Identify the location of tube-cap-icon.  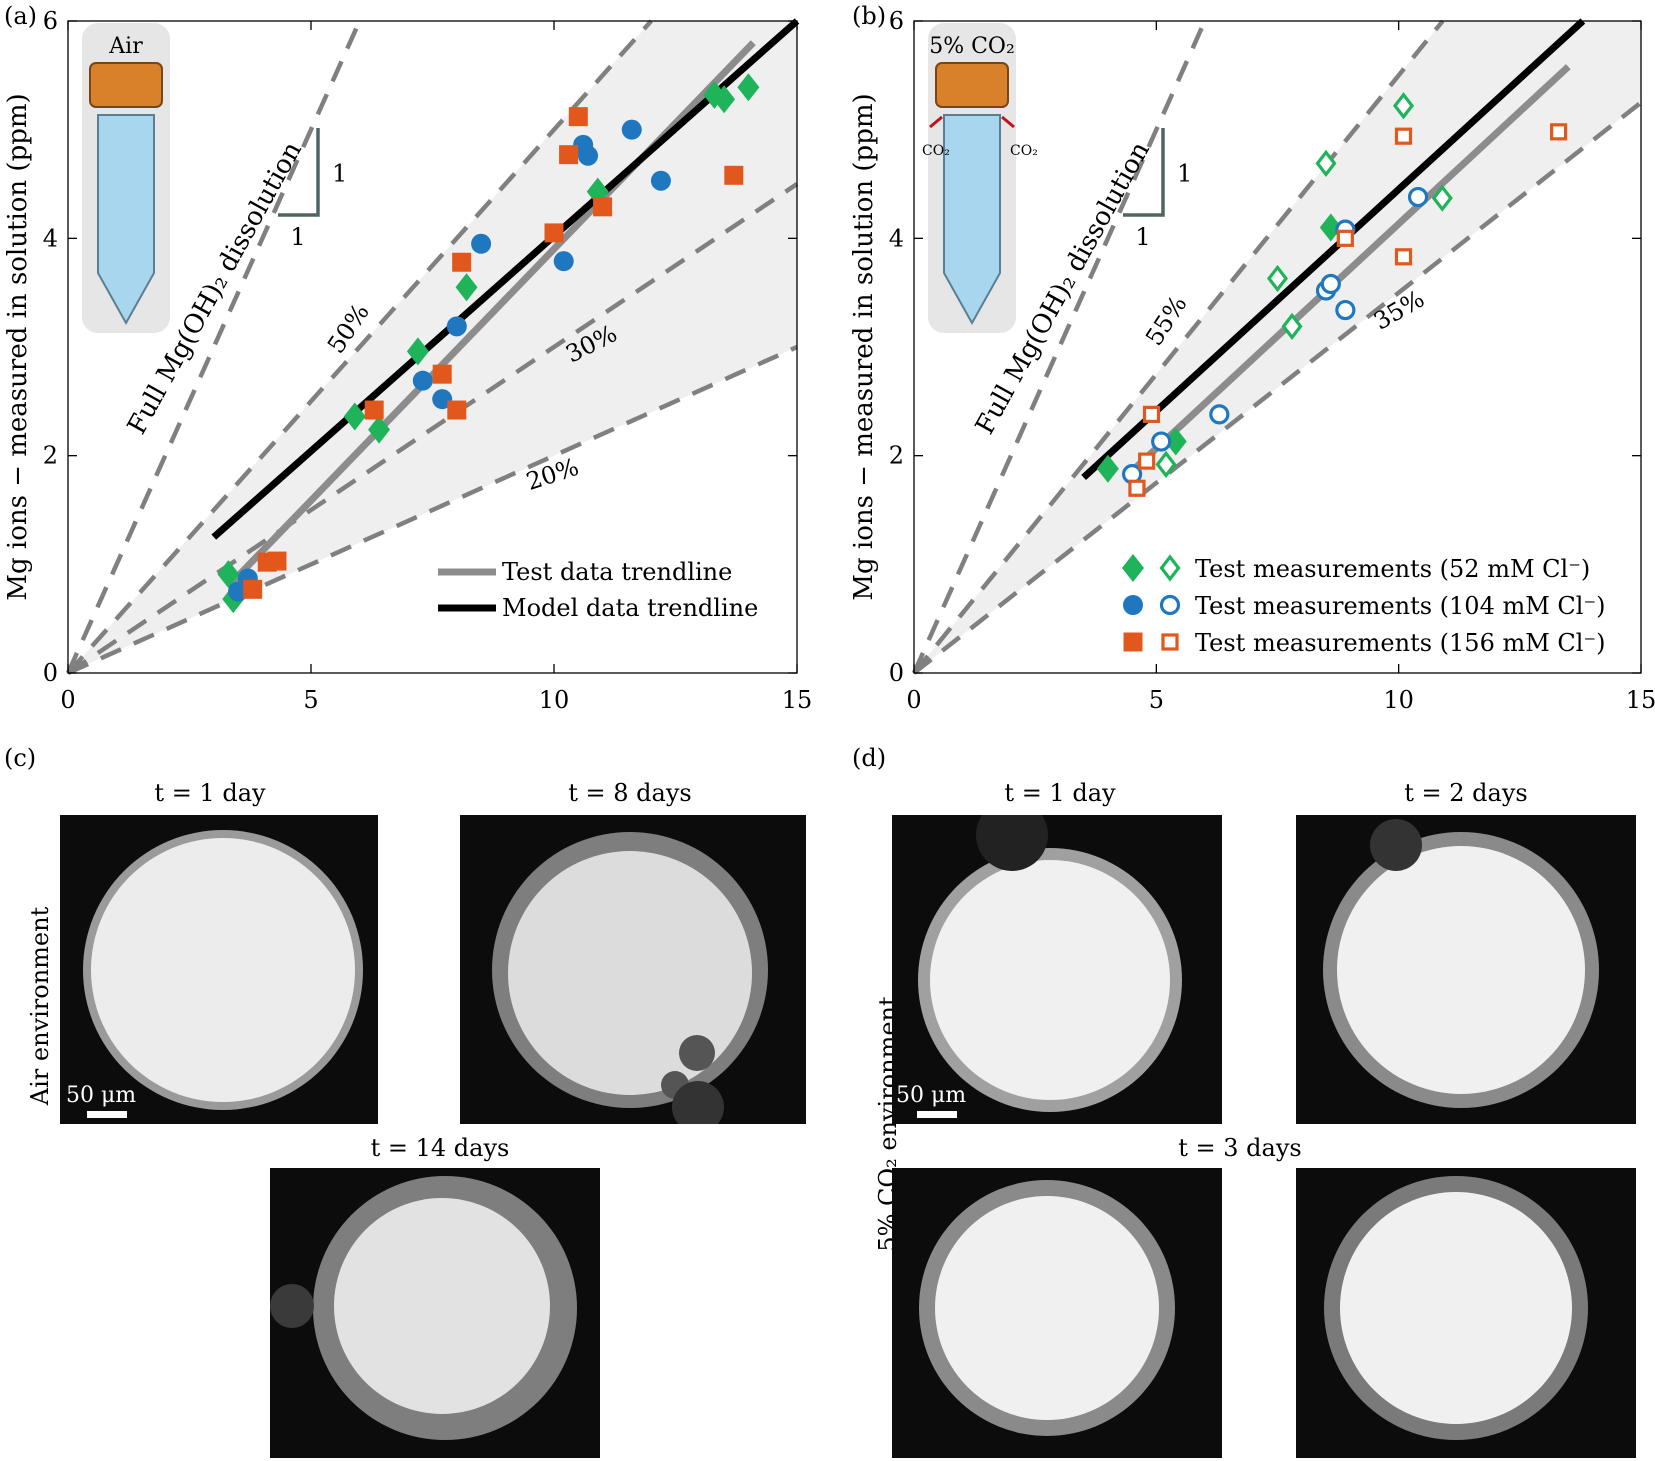
(126, 85).